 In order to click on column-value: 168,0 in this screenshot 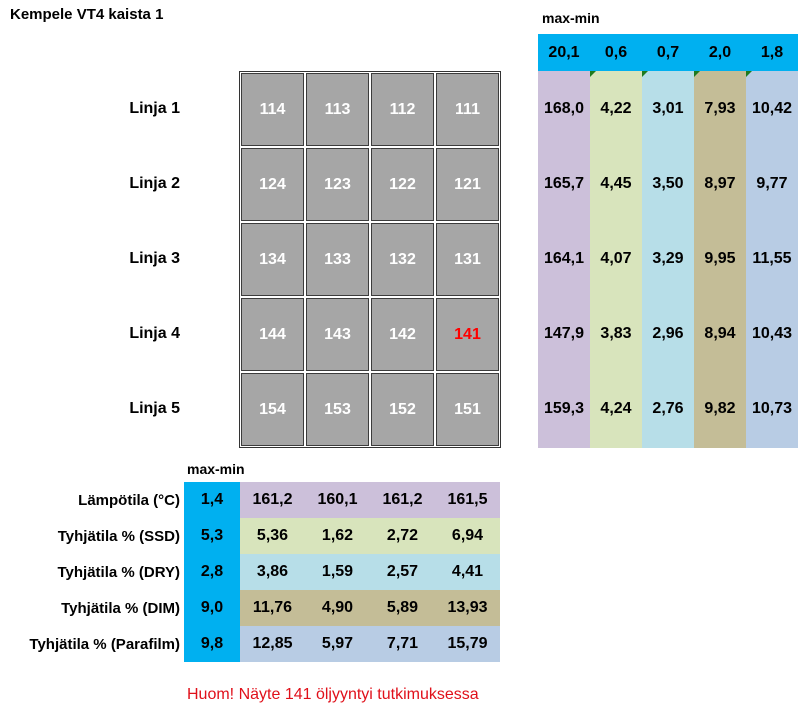, I will do `click(564, 108)`.